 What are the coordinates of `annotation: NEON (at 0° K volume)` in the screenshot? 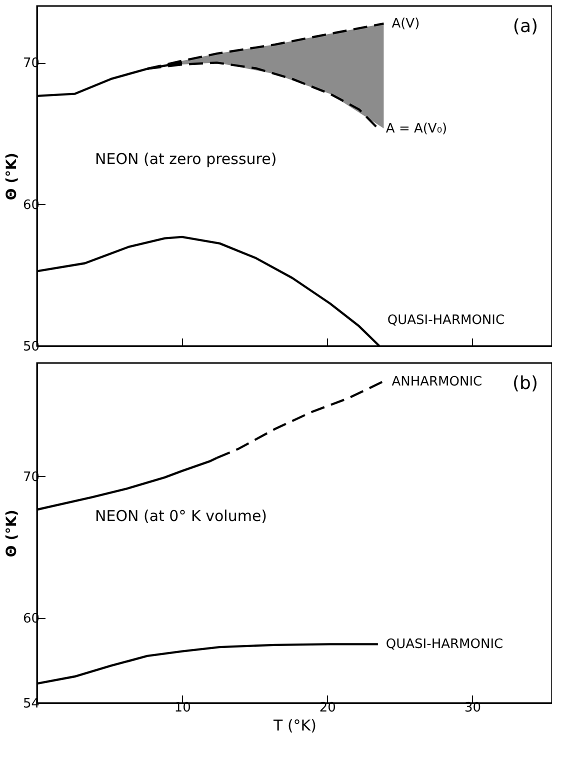 It's located at (181, 516).